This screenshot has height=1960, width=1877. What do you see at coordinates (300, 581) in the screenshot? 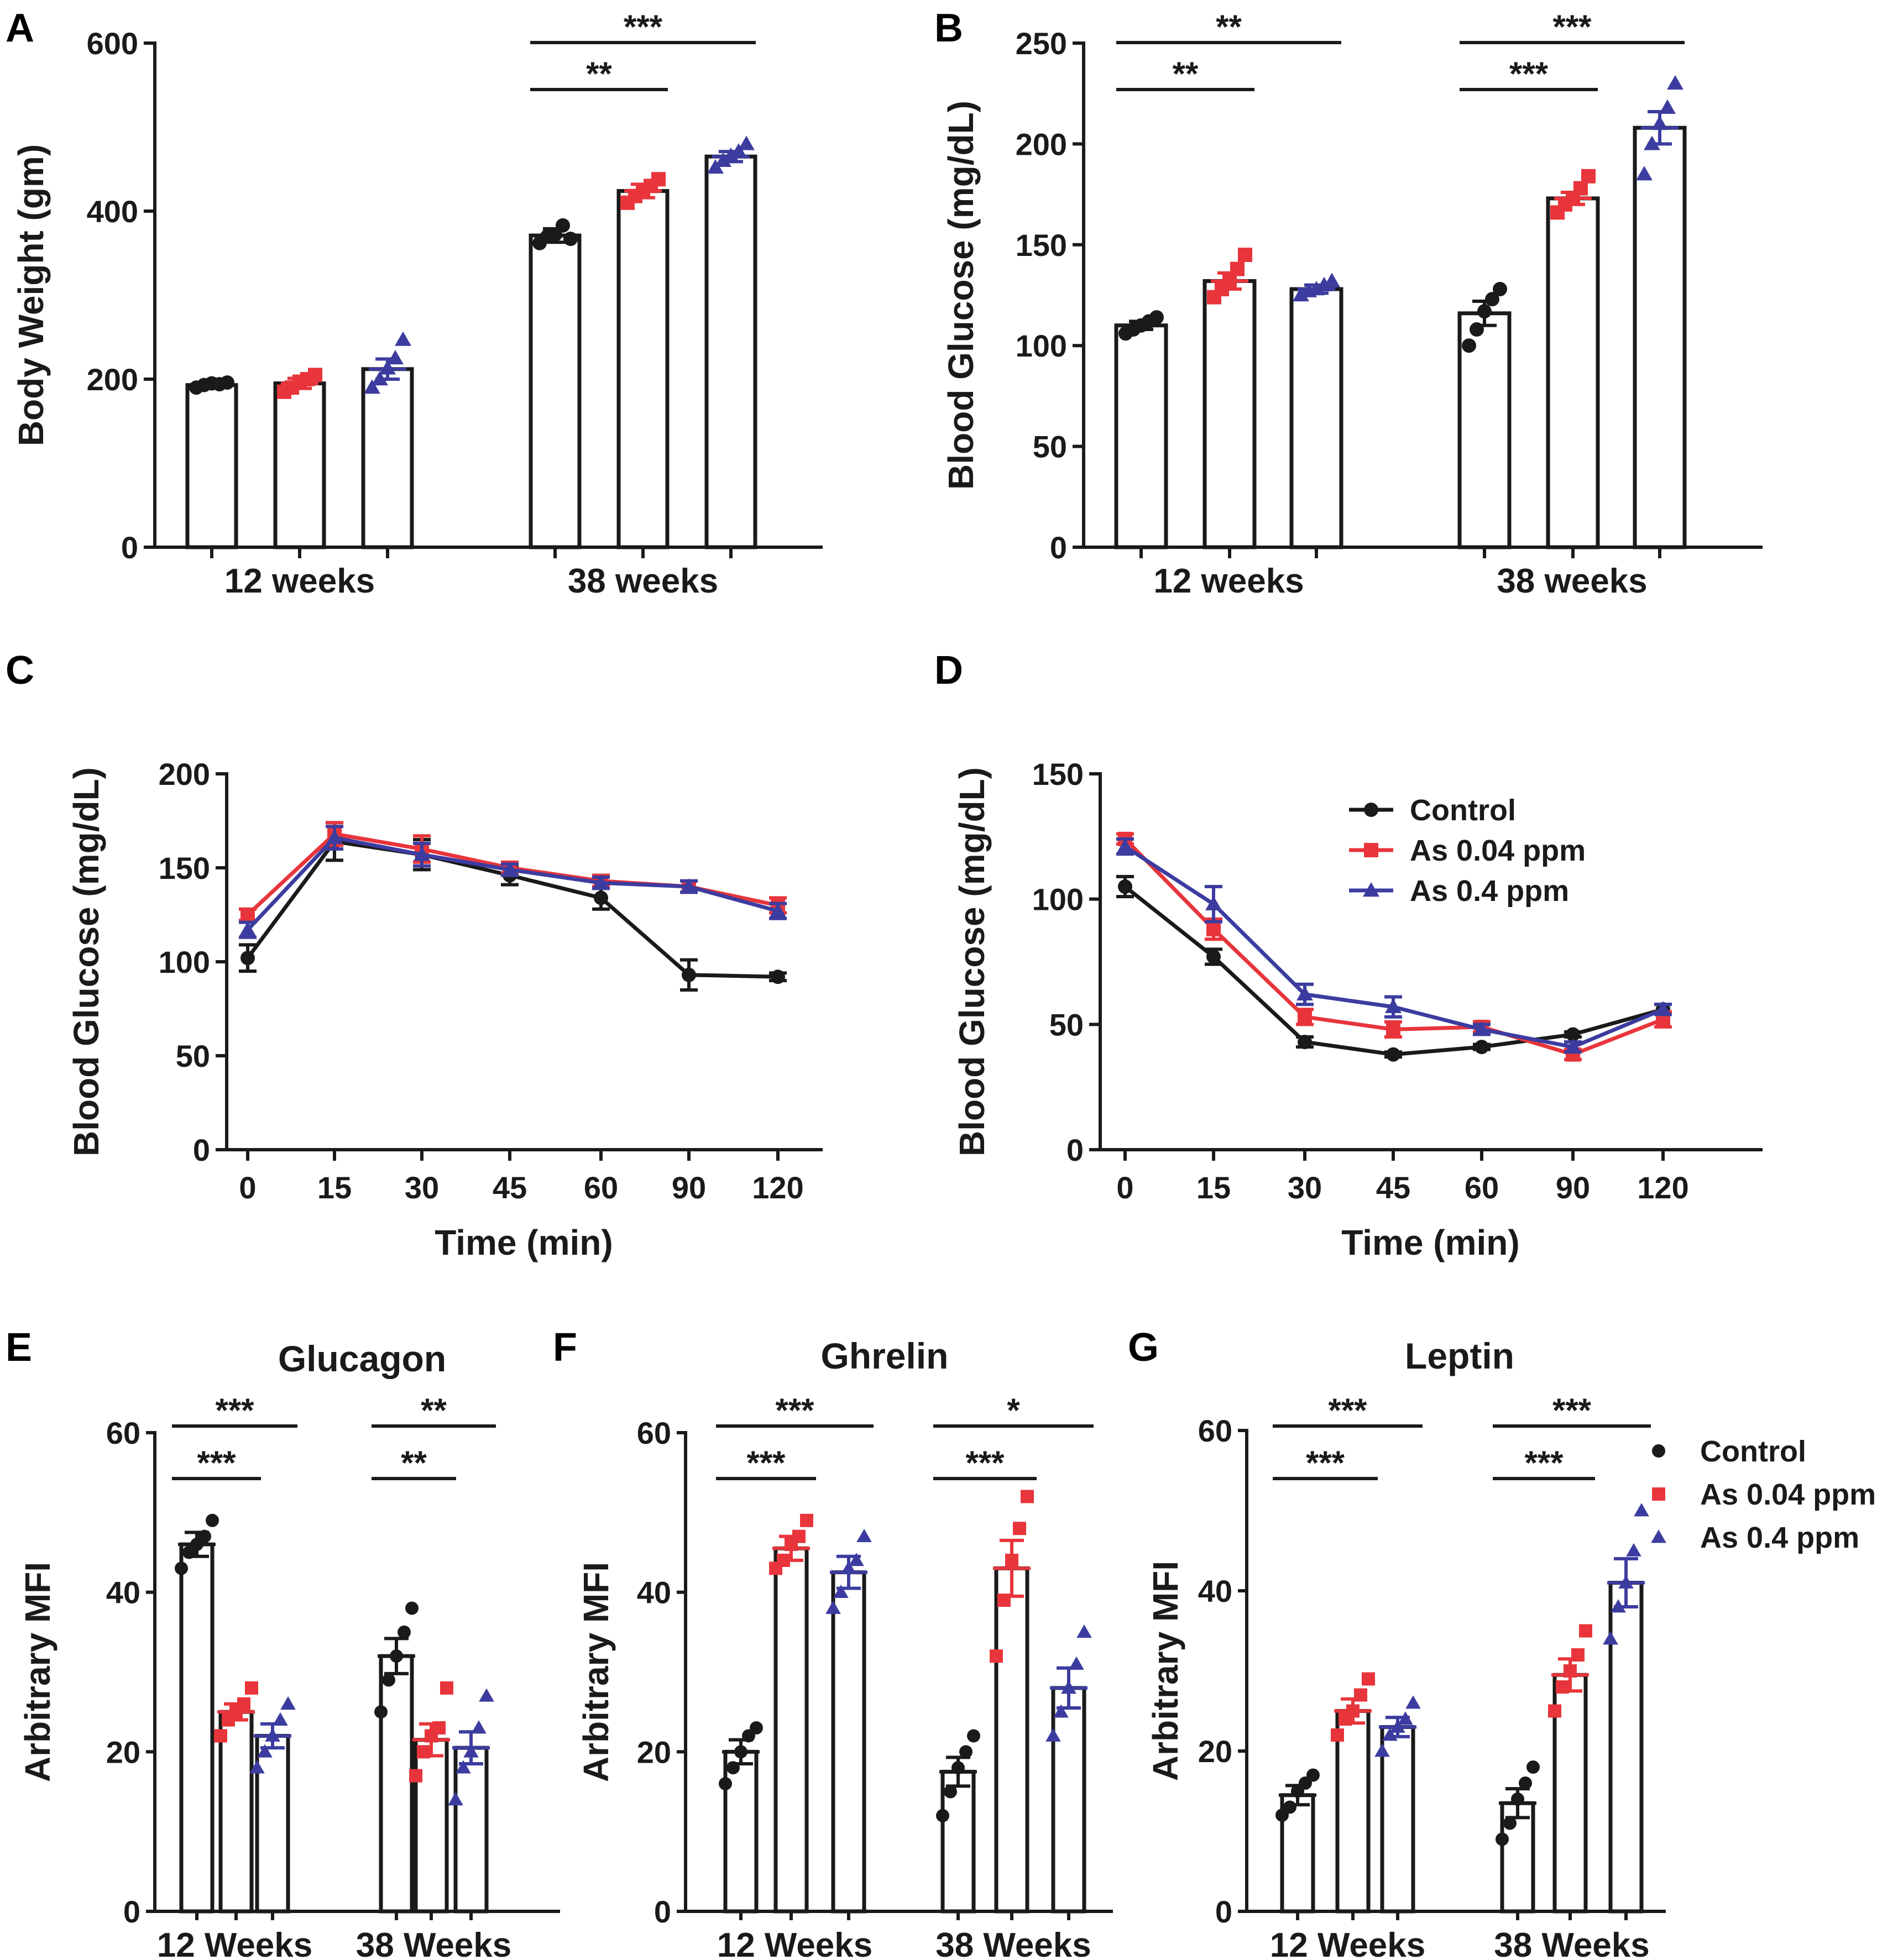
I see `category-label: 12 weeks` at bounding box center [300, 581].